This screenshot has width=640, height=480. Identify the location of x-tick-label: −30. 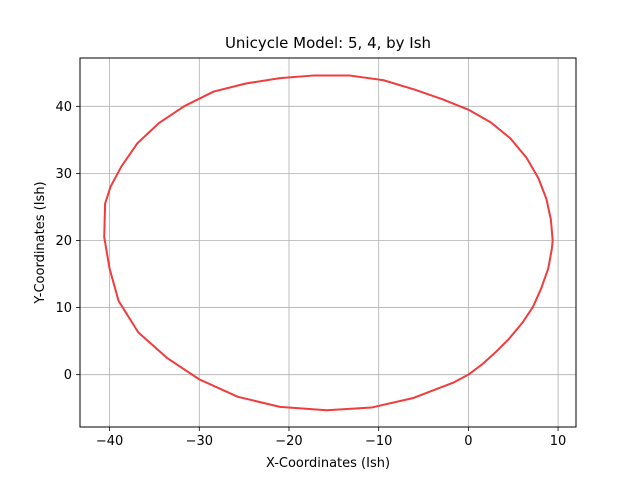
(199, 441).